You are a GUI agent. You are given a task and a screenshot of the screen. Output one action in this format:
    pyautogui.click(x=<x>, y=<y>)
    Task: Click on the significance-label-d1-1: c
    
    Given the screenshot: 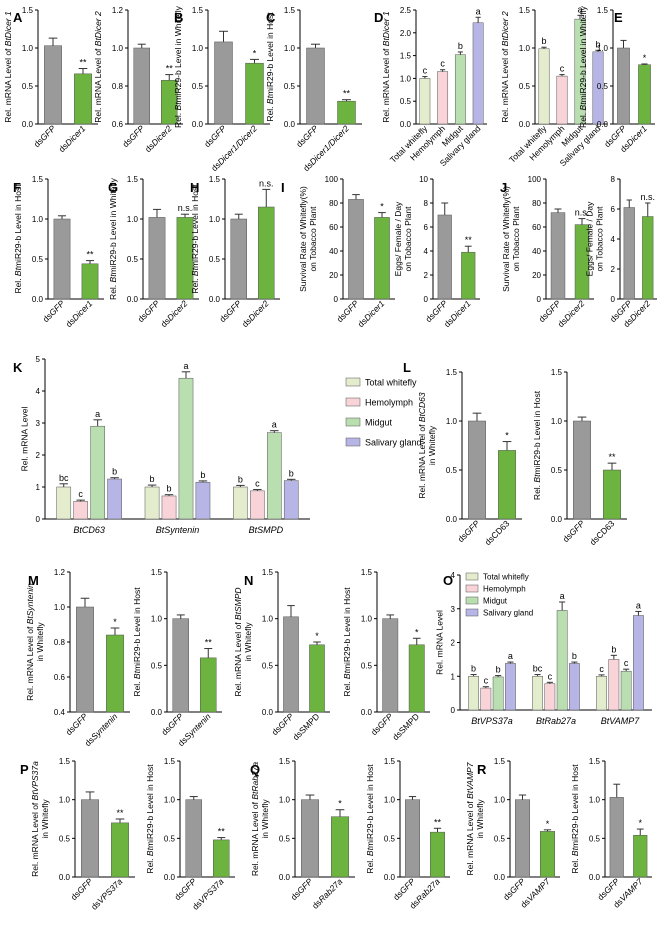 What is the action you would take?
    pyautogui.click(x=442, y=64)
    